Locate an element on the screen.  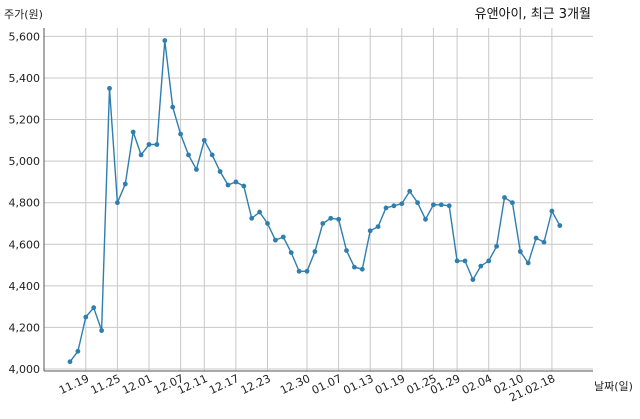
y-tick-label: 4,600 is located at coordinates (25, 244).